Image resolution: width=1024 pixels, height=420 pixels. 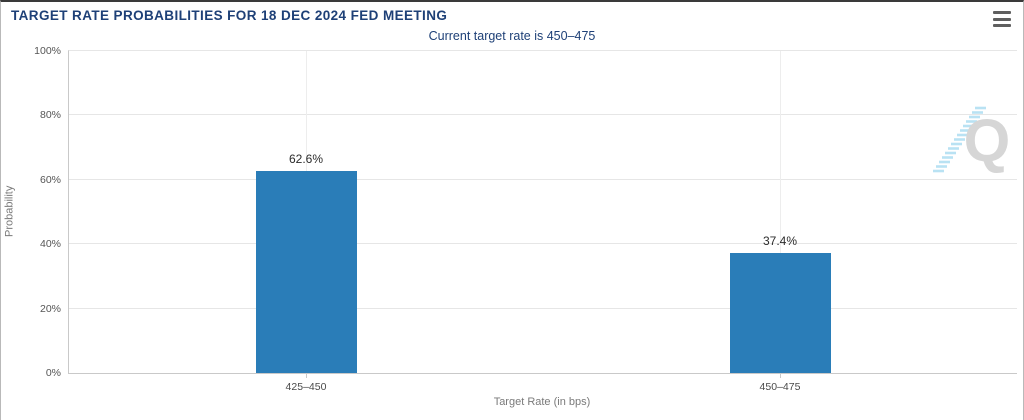 I want to click on y-tick-label: 80%, so click(x=50, y=115).